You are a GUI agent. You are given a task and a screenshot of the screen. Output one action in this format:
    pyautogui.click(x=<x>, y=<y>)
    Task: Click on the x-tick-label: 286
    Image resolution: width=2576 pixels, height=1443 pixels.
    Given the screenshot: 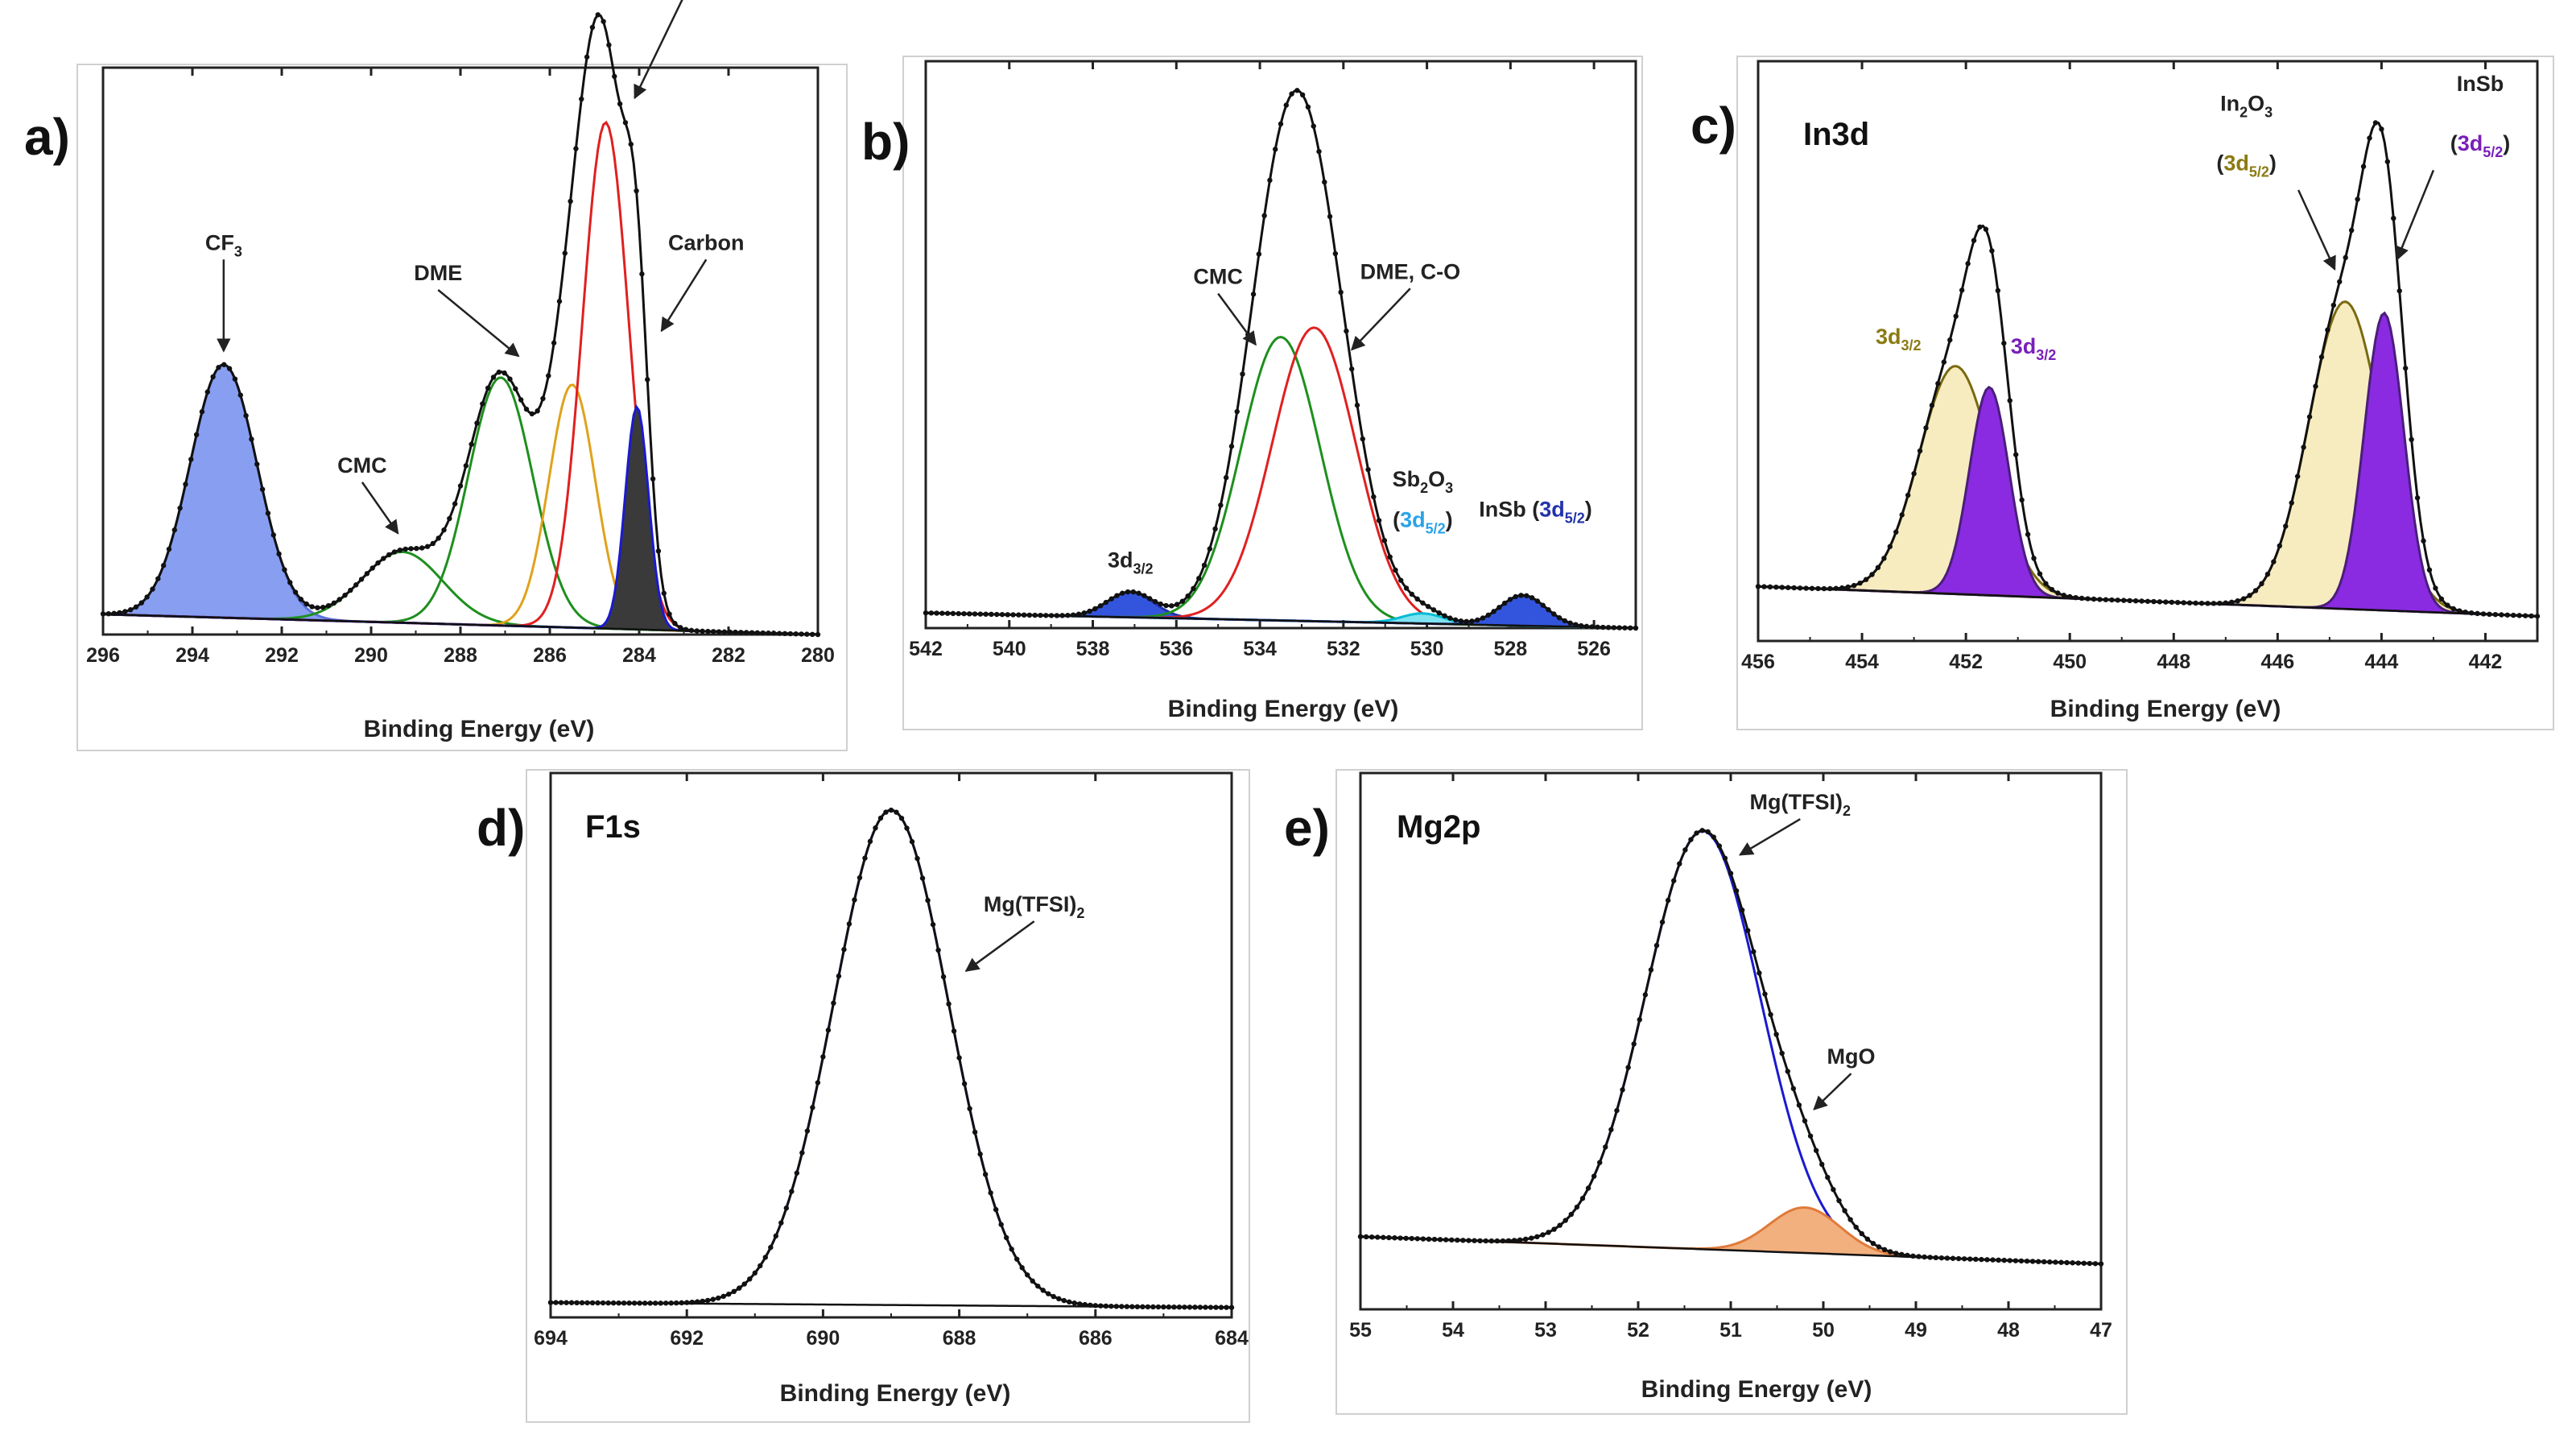 What is the action you would take?
    pyautogui.click(x=550, y=655)
    